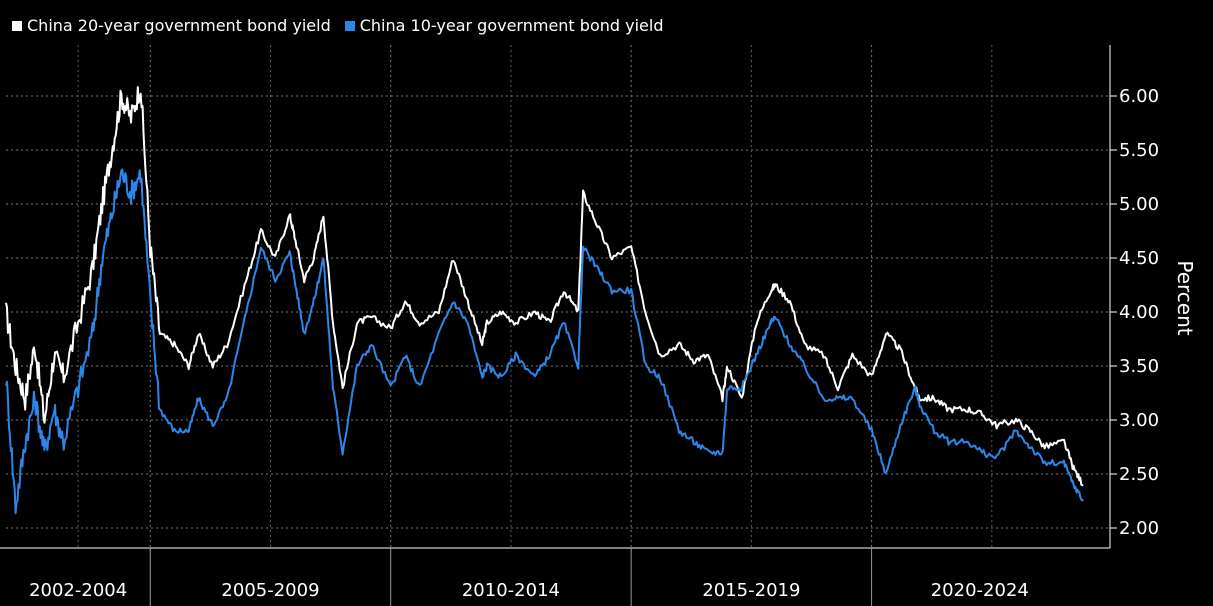 This screenshot has width=1213, height=606. Describe the element at coordinates (1139, 150) in the screenshot. I see `y-tick-label: 5.50` at that location.